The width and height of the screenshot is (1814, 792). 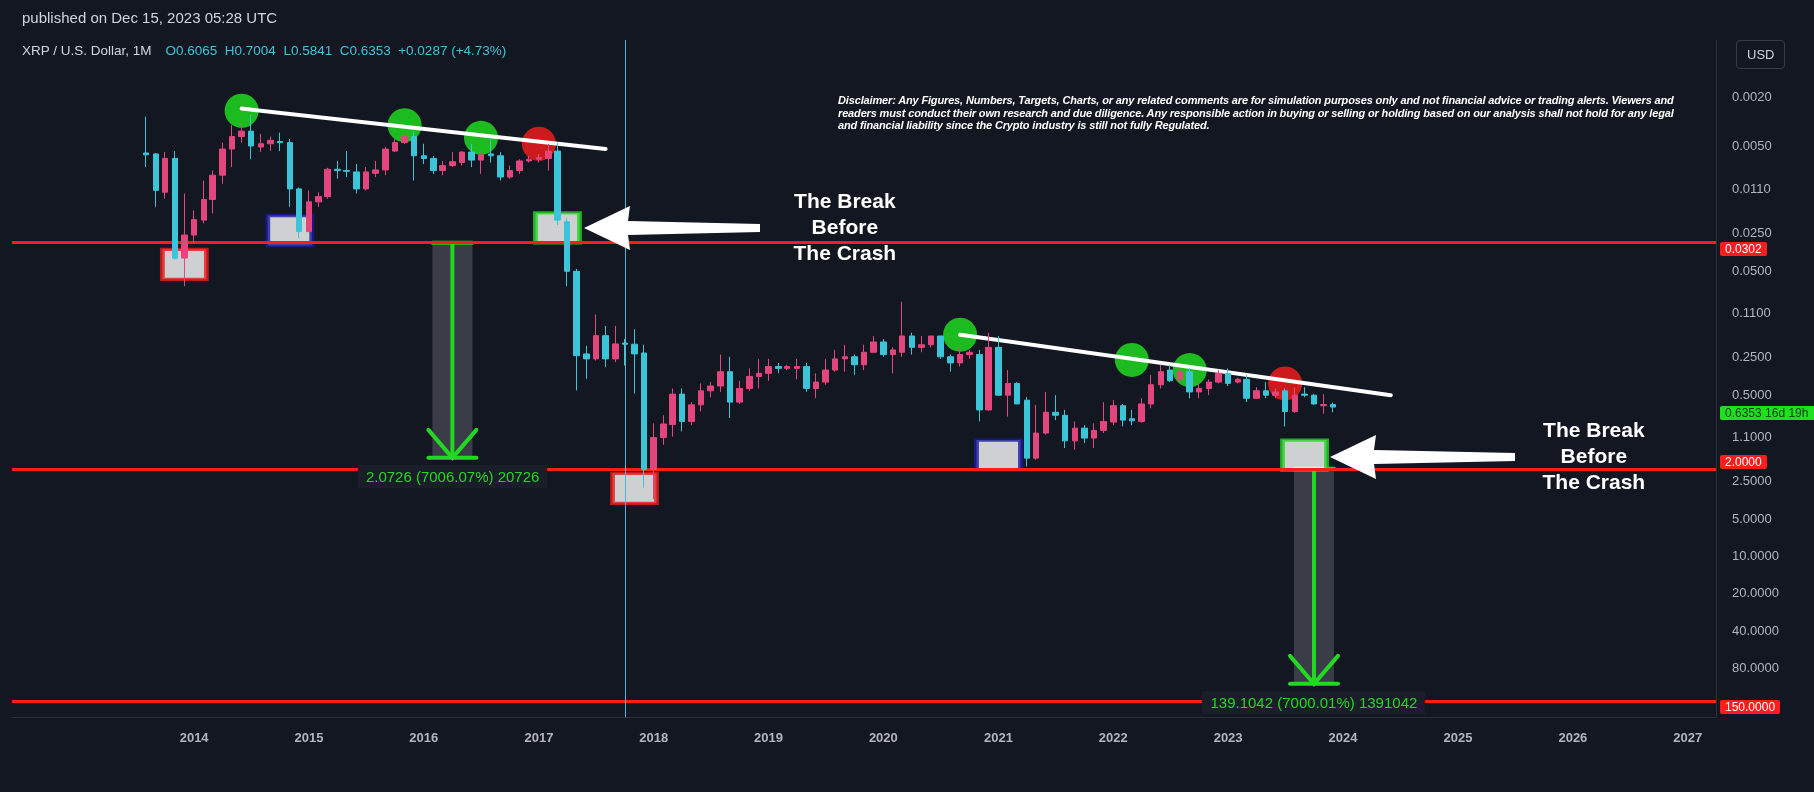 I want to click on annotation: 2.0726 (7006.07%) 20726, so click(x=452, y=476).